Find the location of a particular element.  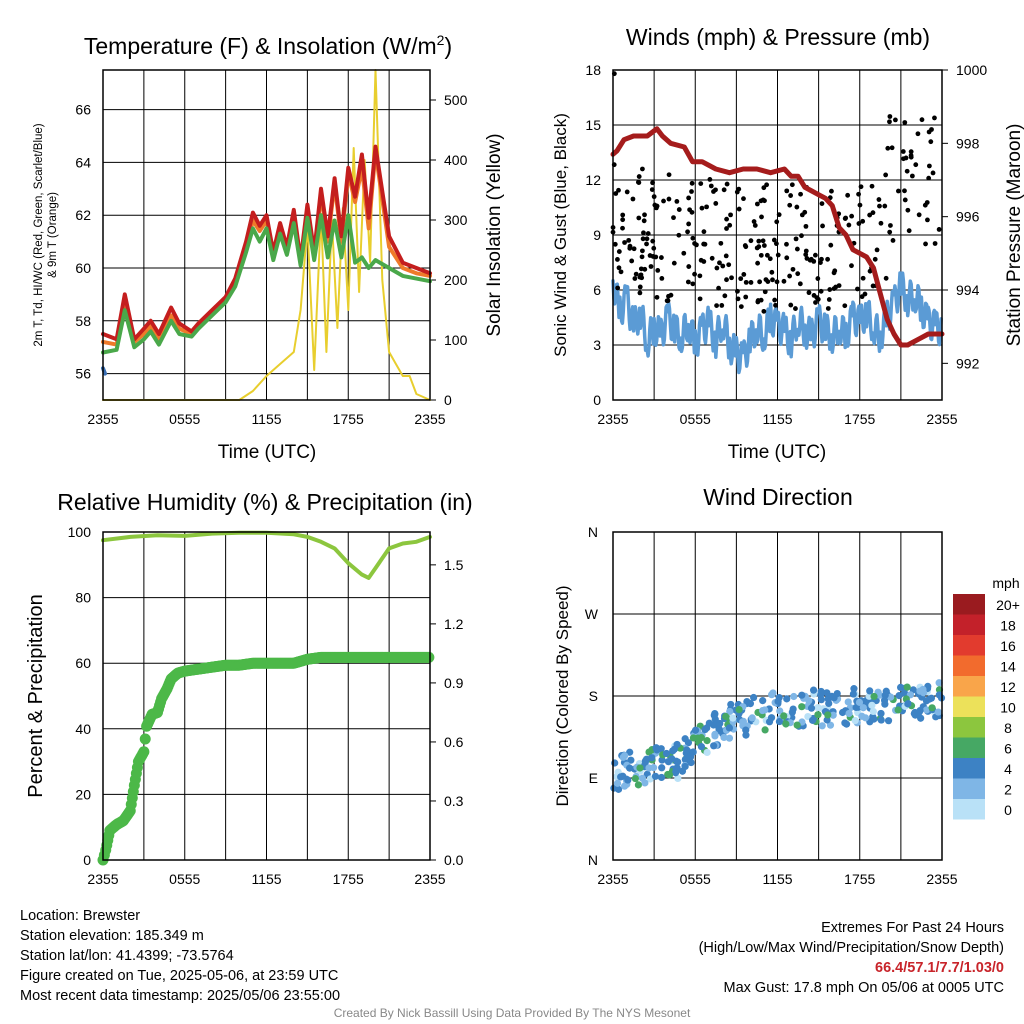

legend-label: 16 is located at coordinates (1008, 646).